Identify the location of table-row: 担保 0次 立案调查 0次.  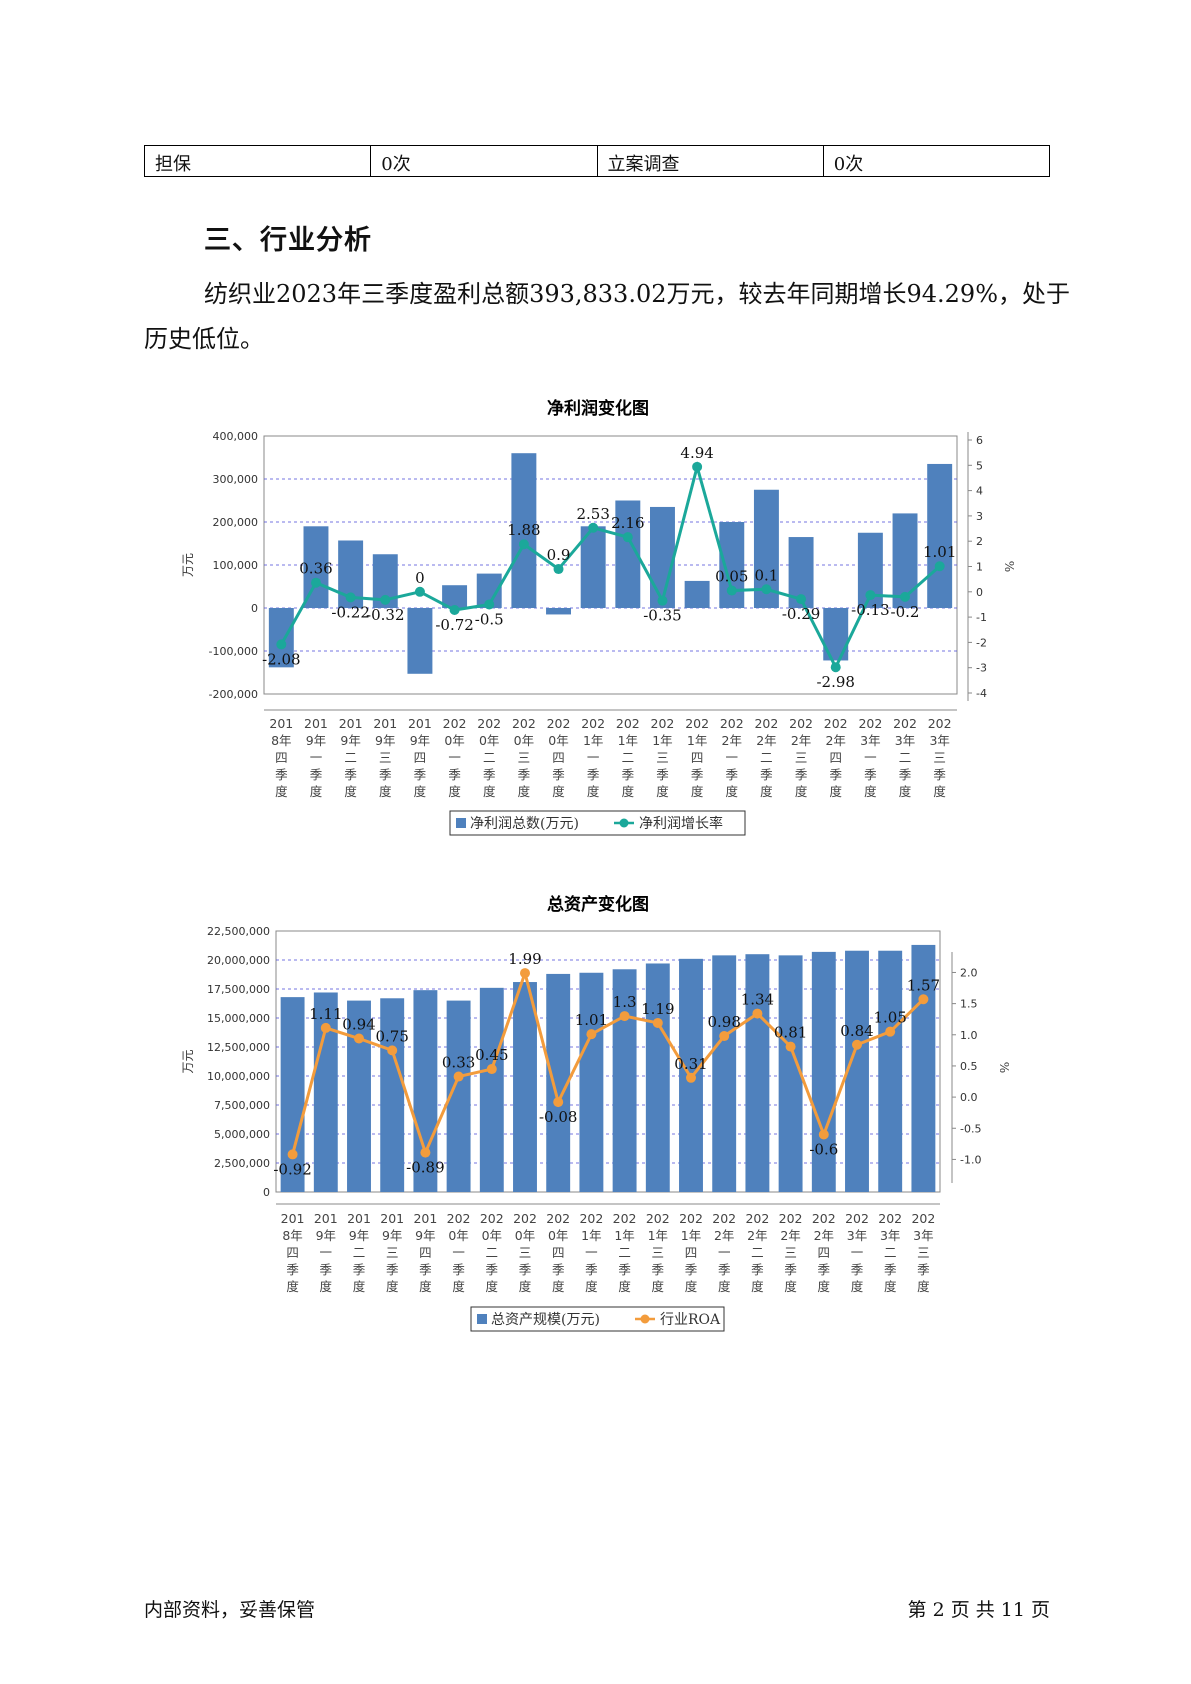
(597, 161).